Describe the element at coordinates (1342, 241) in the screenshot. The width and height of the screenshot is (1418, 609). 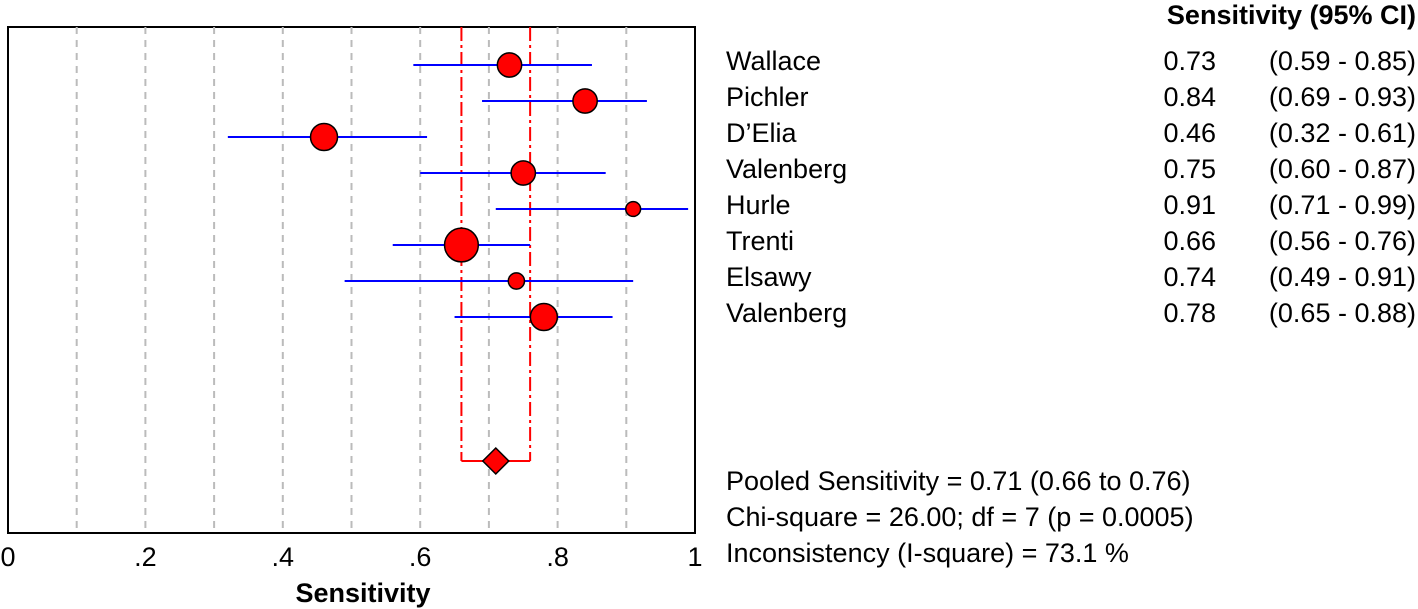
I see `study-ci-label: (0.56 - 0.76)` at that location.